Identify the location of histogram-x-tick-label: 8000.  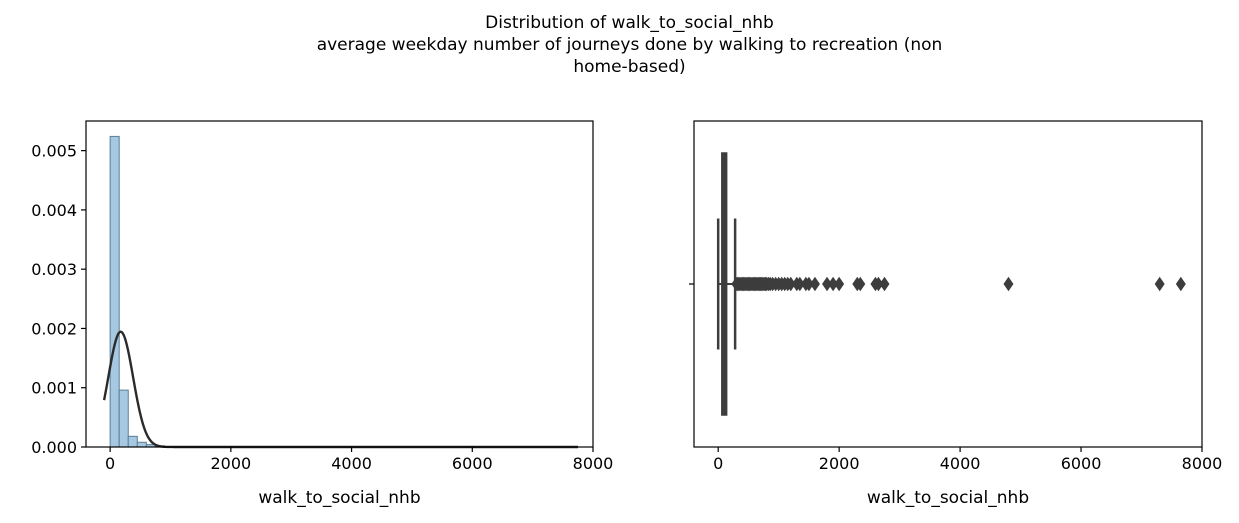
(593, 463).